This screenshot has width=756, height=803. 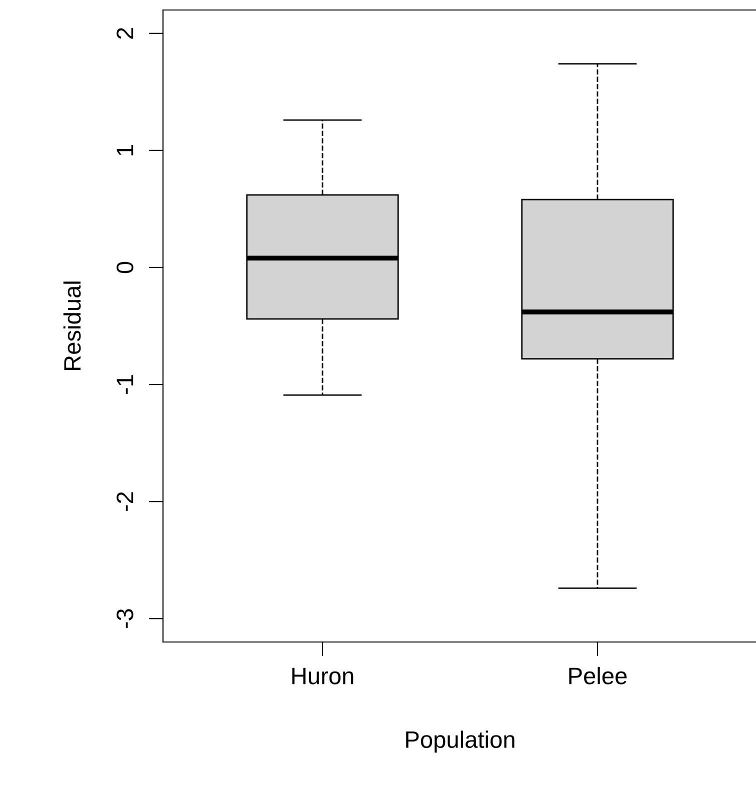 I want to click on x-tick-label: Pelee, so click(x=598, y=675).